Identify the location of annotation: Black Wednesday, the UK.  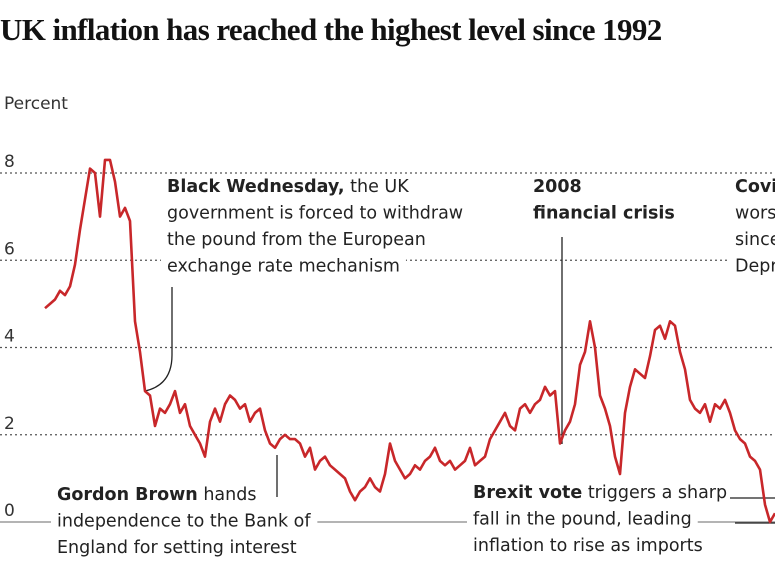
(288, 187).